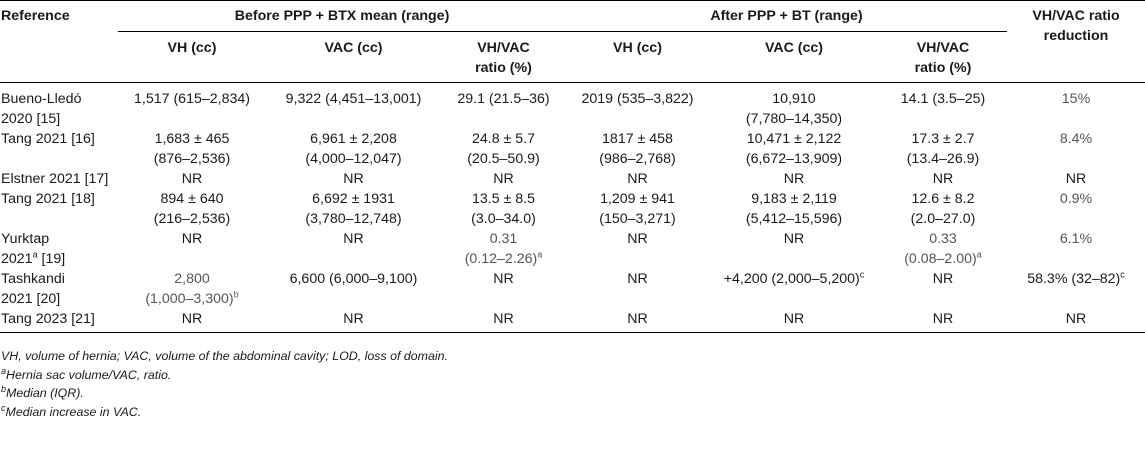  I want to click on cell-before-vh: 894 ± 640 (216–2,536), so click(192, 209).